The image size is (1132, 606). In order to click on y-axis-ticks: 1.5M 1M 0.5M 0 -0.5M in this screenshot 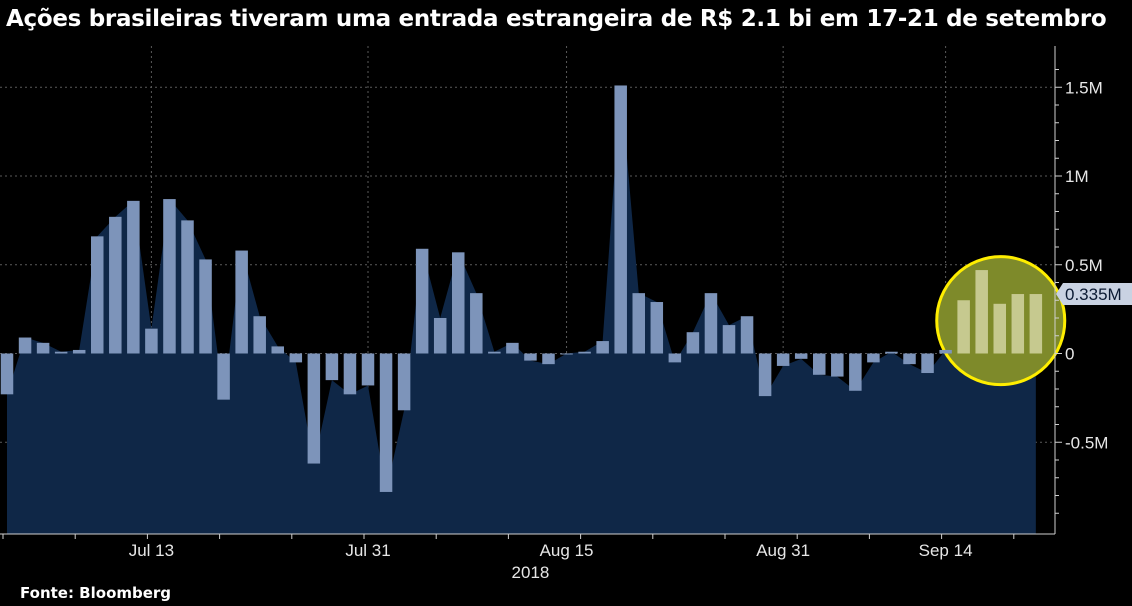, I will do `click(1086, 265)`.